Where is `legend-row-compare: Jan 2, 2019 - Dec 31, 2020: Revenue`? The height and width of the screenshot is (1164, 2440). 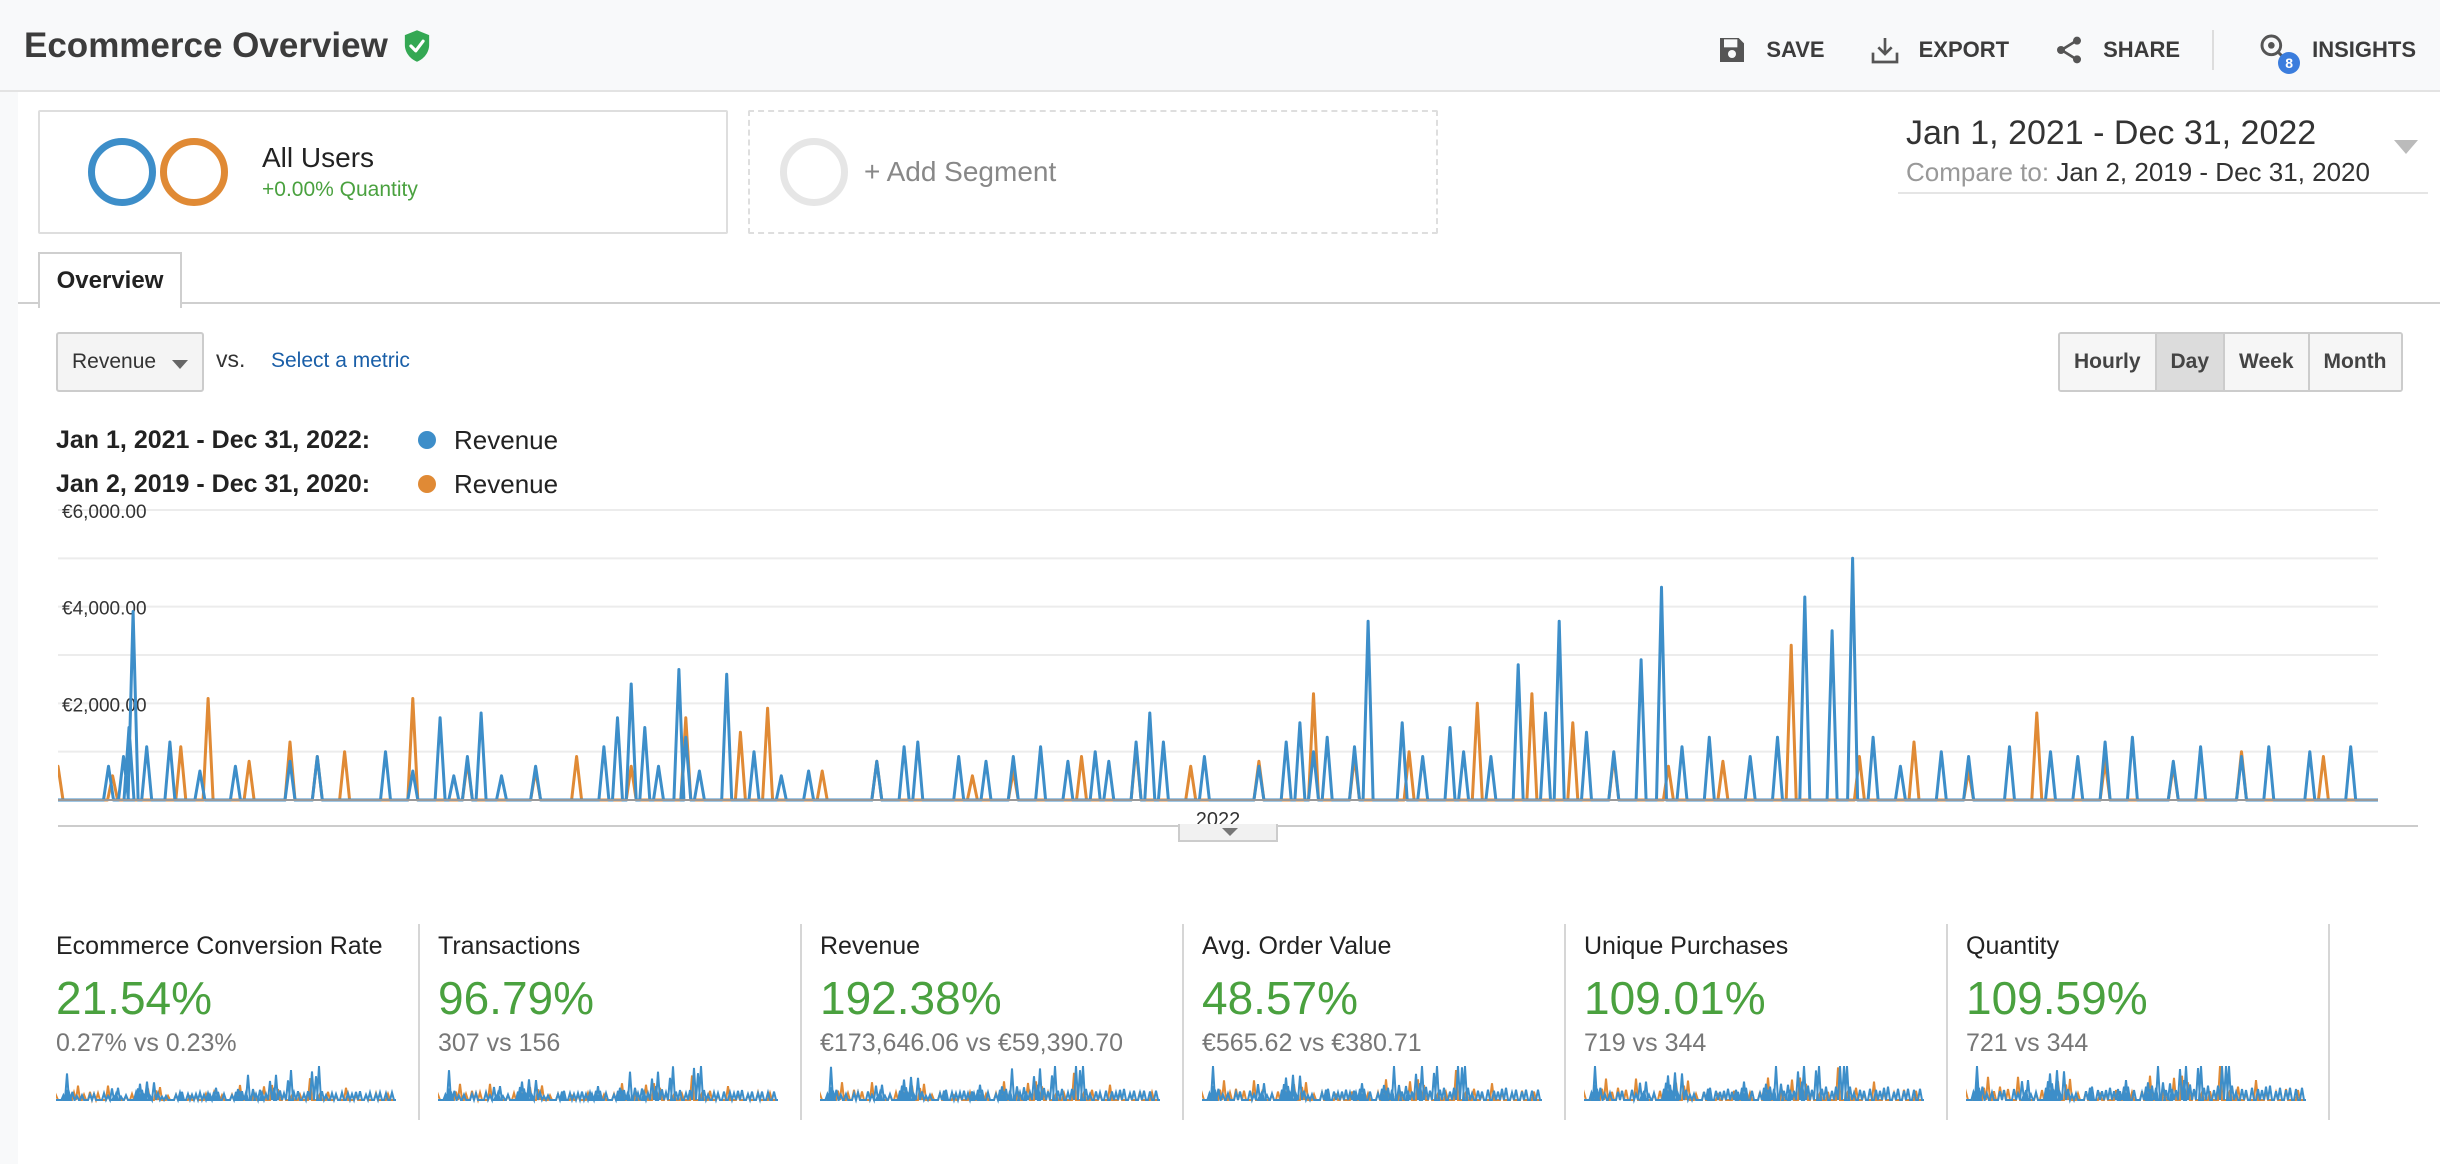
legend-row-compare: Jan 2, 2019 - Dec 31, 2020: Revenue is located at coordinates (307, 484).